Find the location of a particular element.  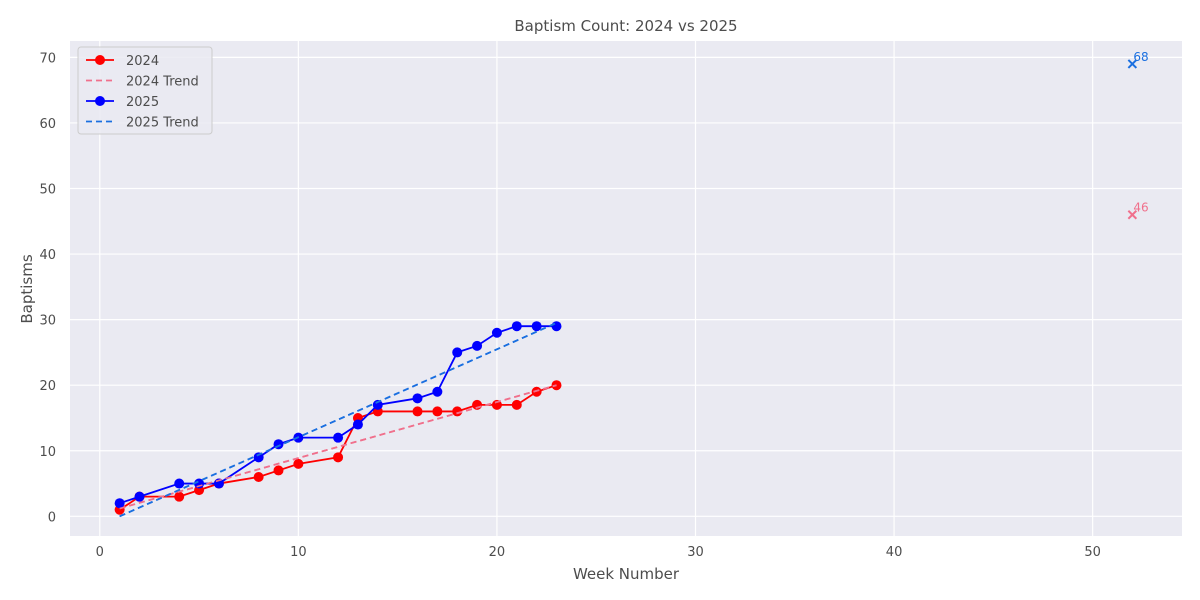

y-tick-label: 10 is located at coordinates (47, 452).